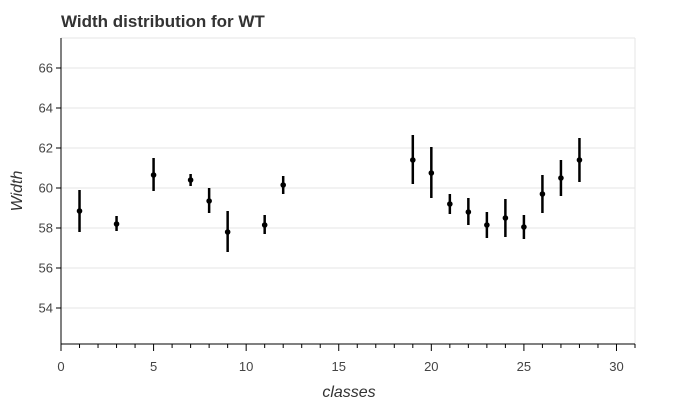 The image size is (674, 404). What do you see at coordinates (46, 108) in the screenshot?
I see `y-tick-label: 64` at bounding box center [46, 108].